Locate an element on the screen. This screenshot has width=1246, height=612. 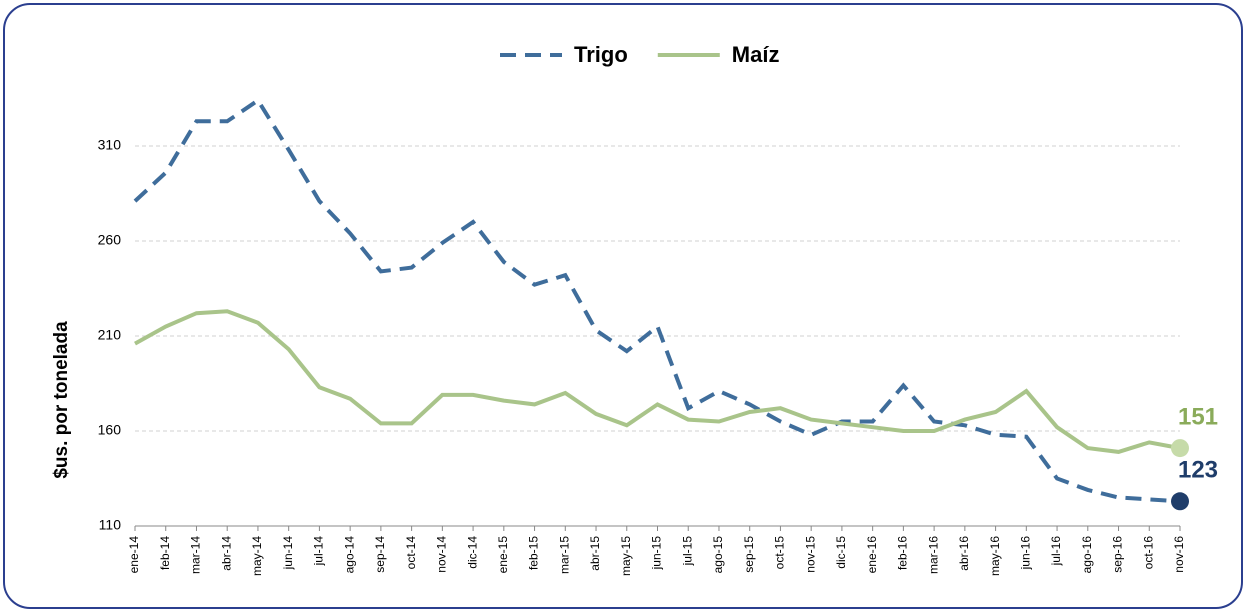
x-tick-label: oct-16 is located at coordinates (1148, 553).